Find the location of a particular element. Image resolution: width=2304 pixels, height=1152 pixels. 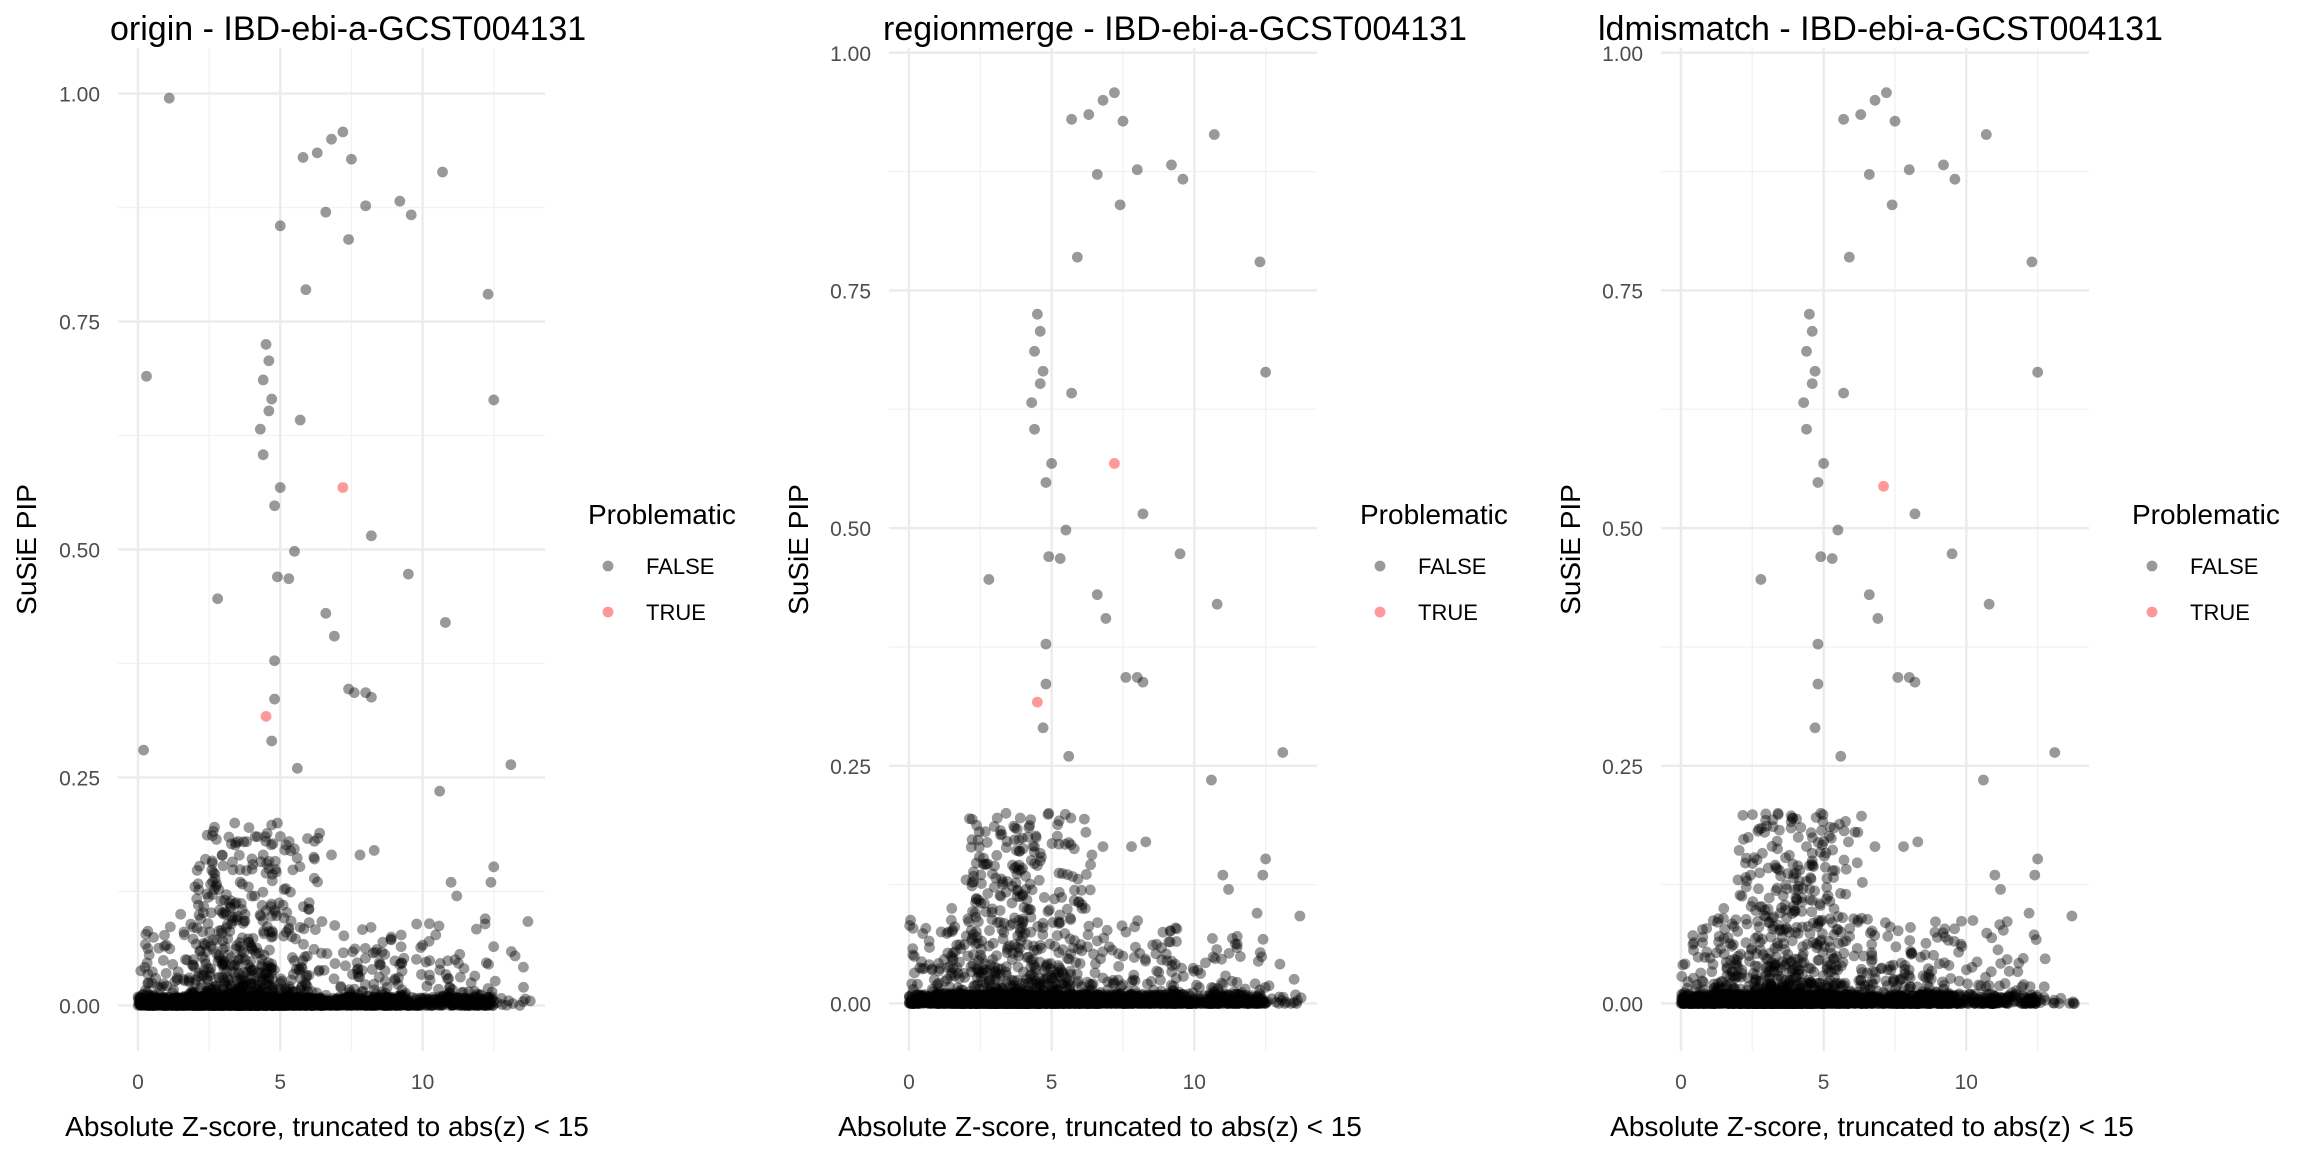

y-tick-label: 0.25 is located at coordinates (79, 778).